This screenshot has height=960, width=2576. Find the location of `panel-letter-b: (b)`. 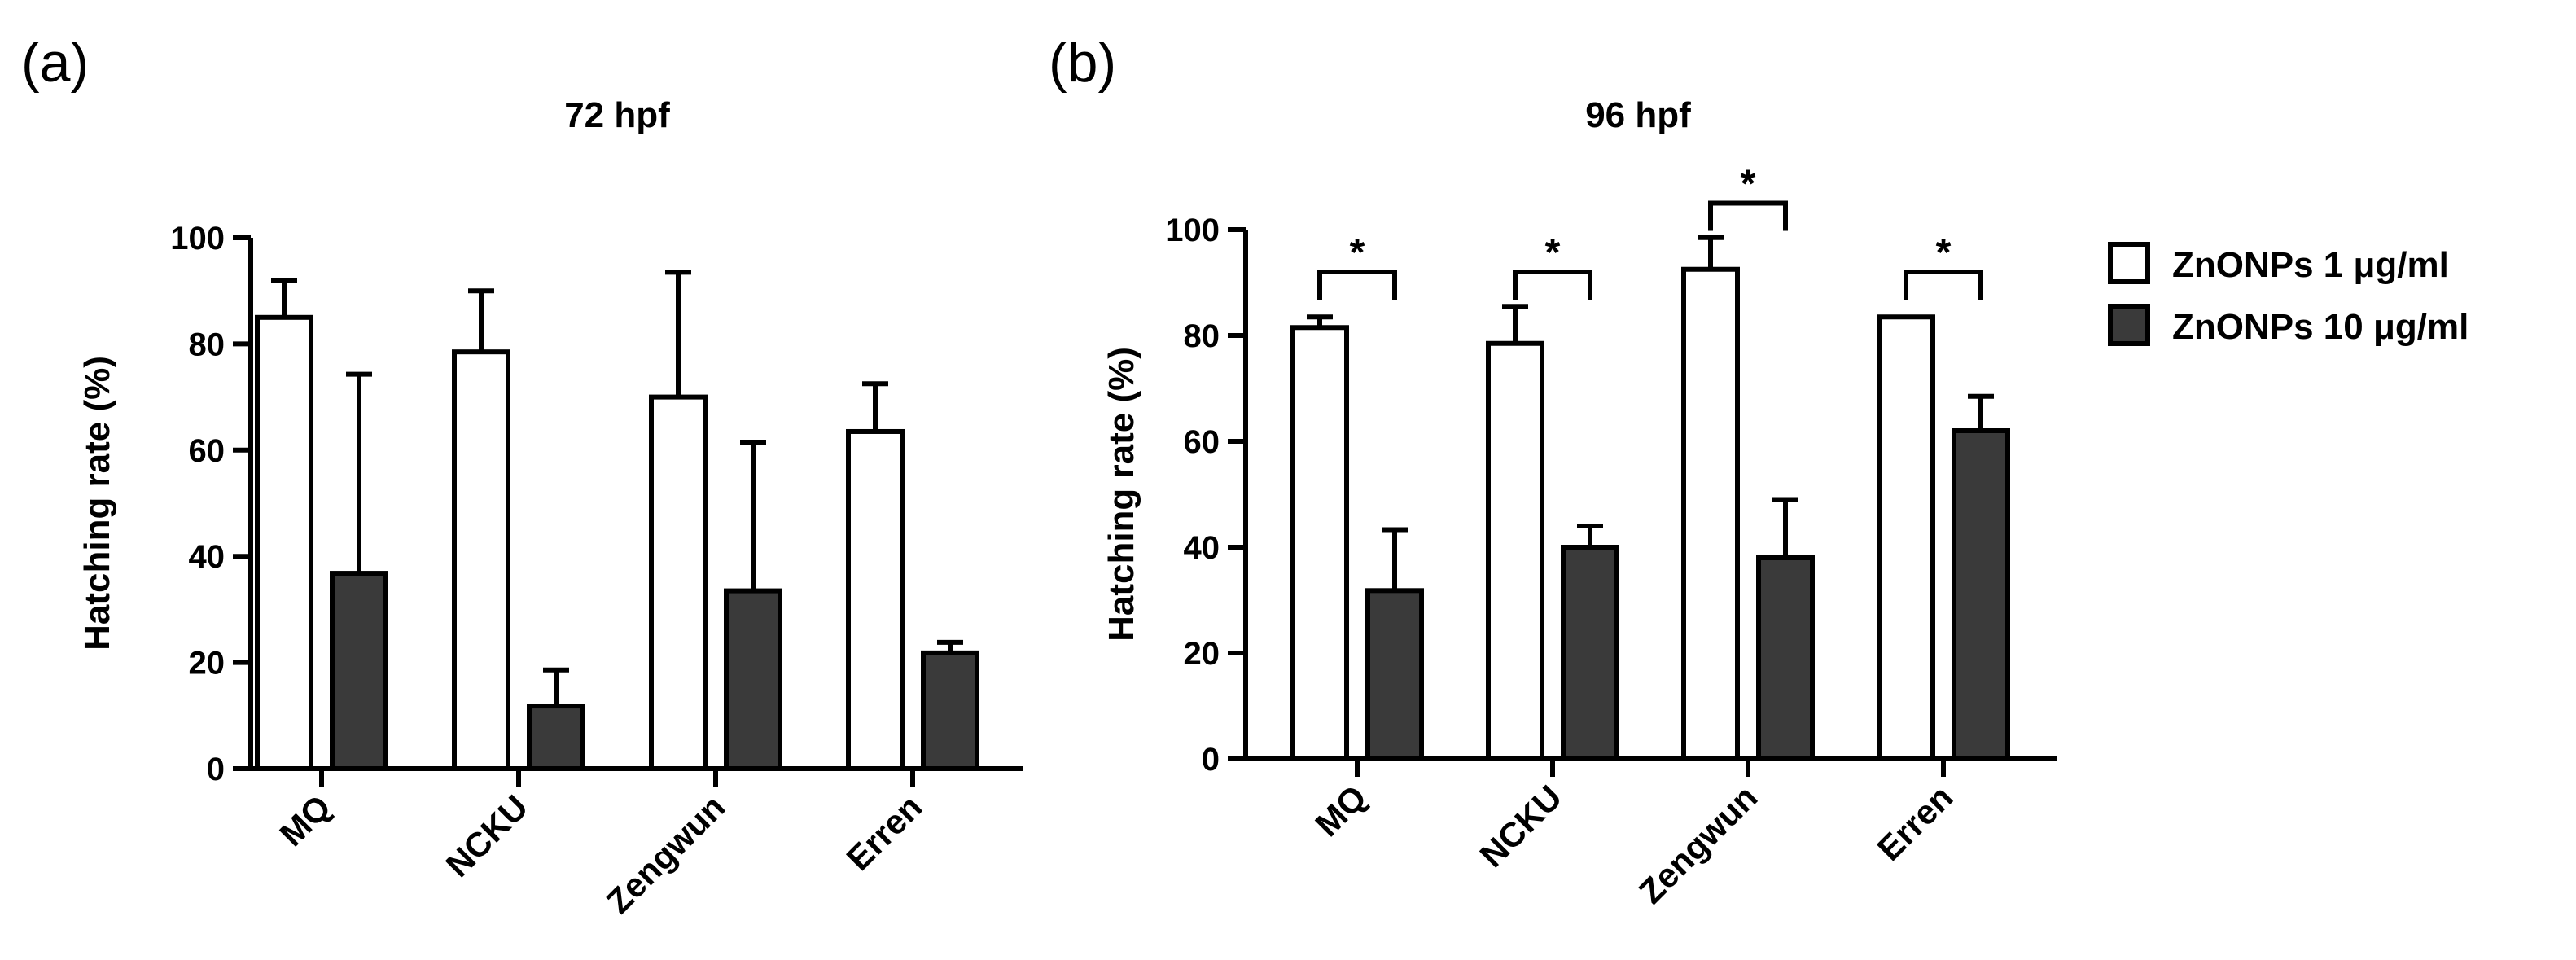

panel-letter-b: (b) is located at coordinates (1082, 63).